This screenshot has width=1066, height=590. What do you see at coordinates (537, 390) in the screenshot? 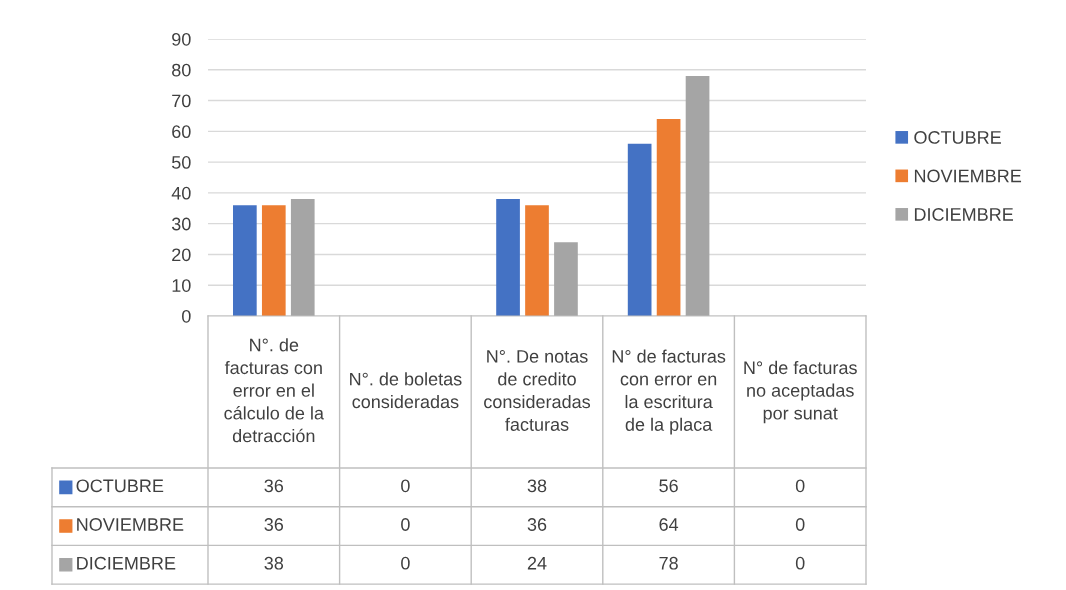
I see `x-tick-label: N°. De notas de credito consideradas facturas` at bounding box center [537, 390].